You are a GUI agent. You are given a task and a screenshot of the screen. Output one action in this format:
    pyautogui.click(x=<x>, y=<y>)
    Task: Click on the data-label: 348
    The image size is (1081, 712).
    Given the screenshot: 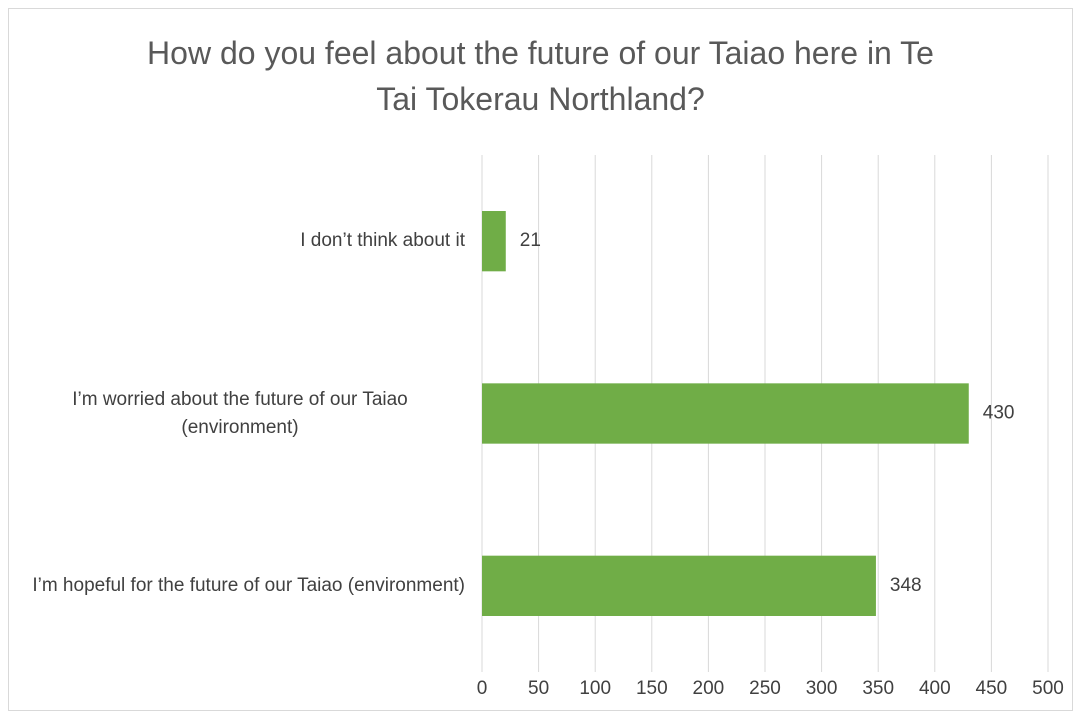 What is the action you would take?
    pyautogui.click(x=906, y=585)
    